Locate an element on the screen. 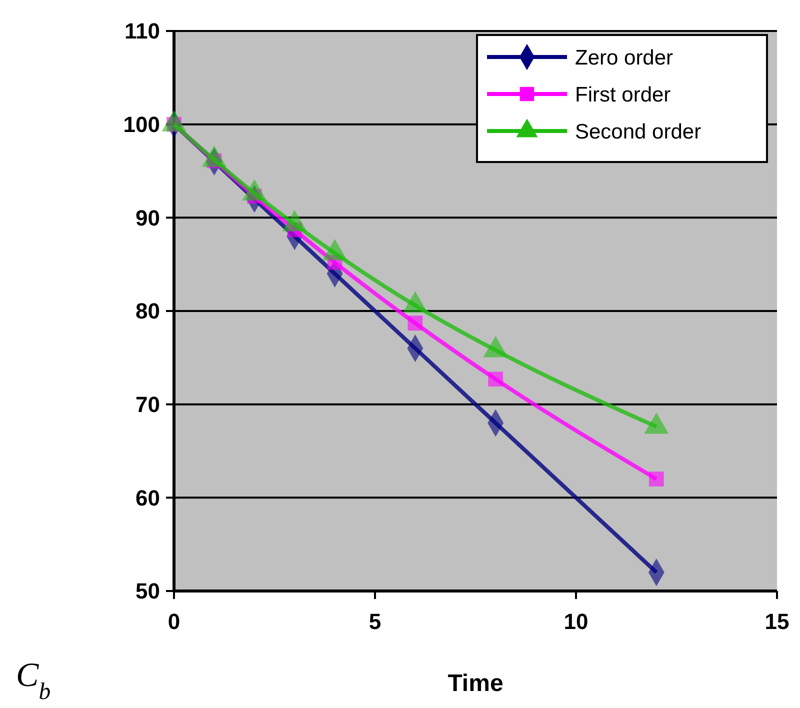  y-tick-label: 50 is located at coordinates (148, 591).